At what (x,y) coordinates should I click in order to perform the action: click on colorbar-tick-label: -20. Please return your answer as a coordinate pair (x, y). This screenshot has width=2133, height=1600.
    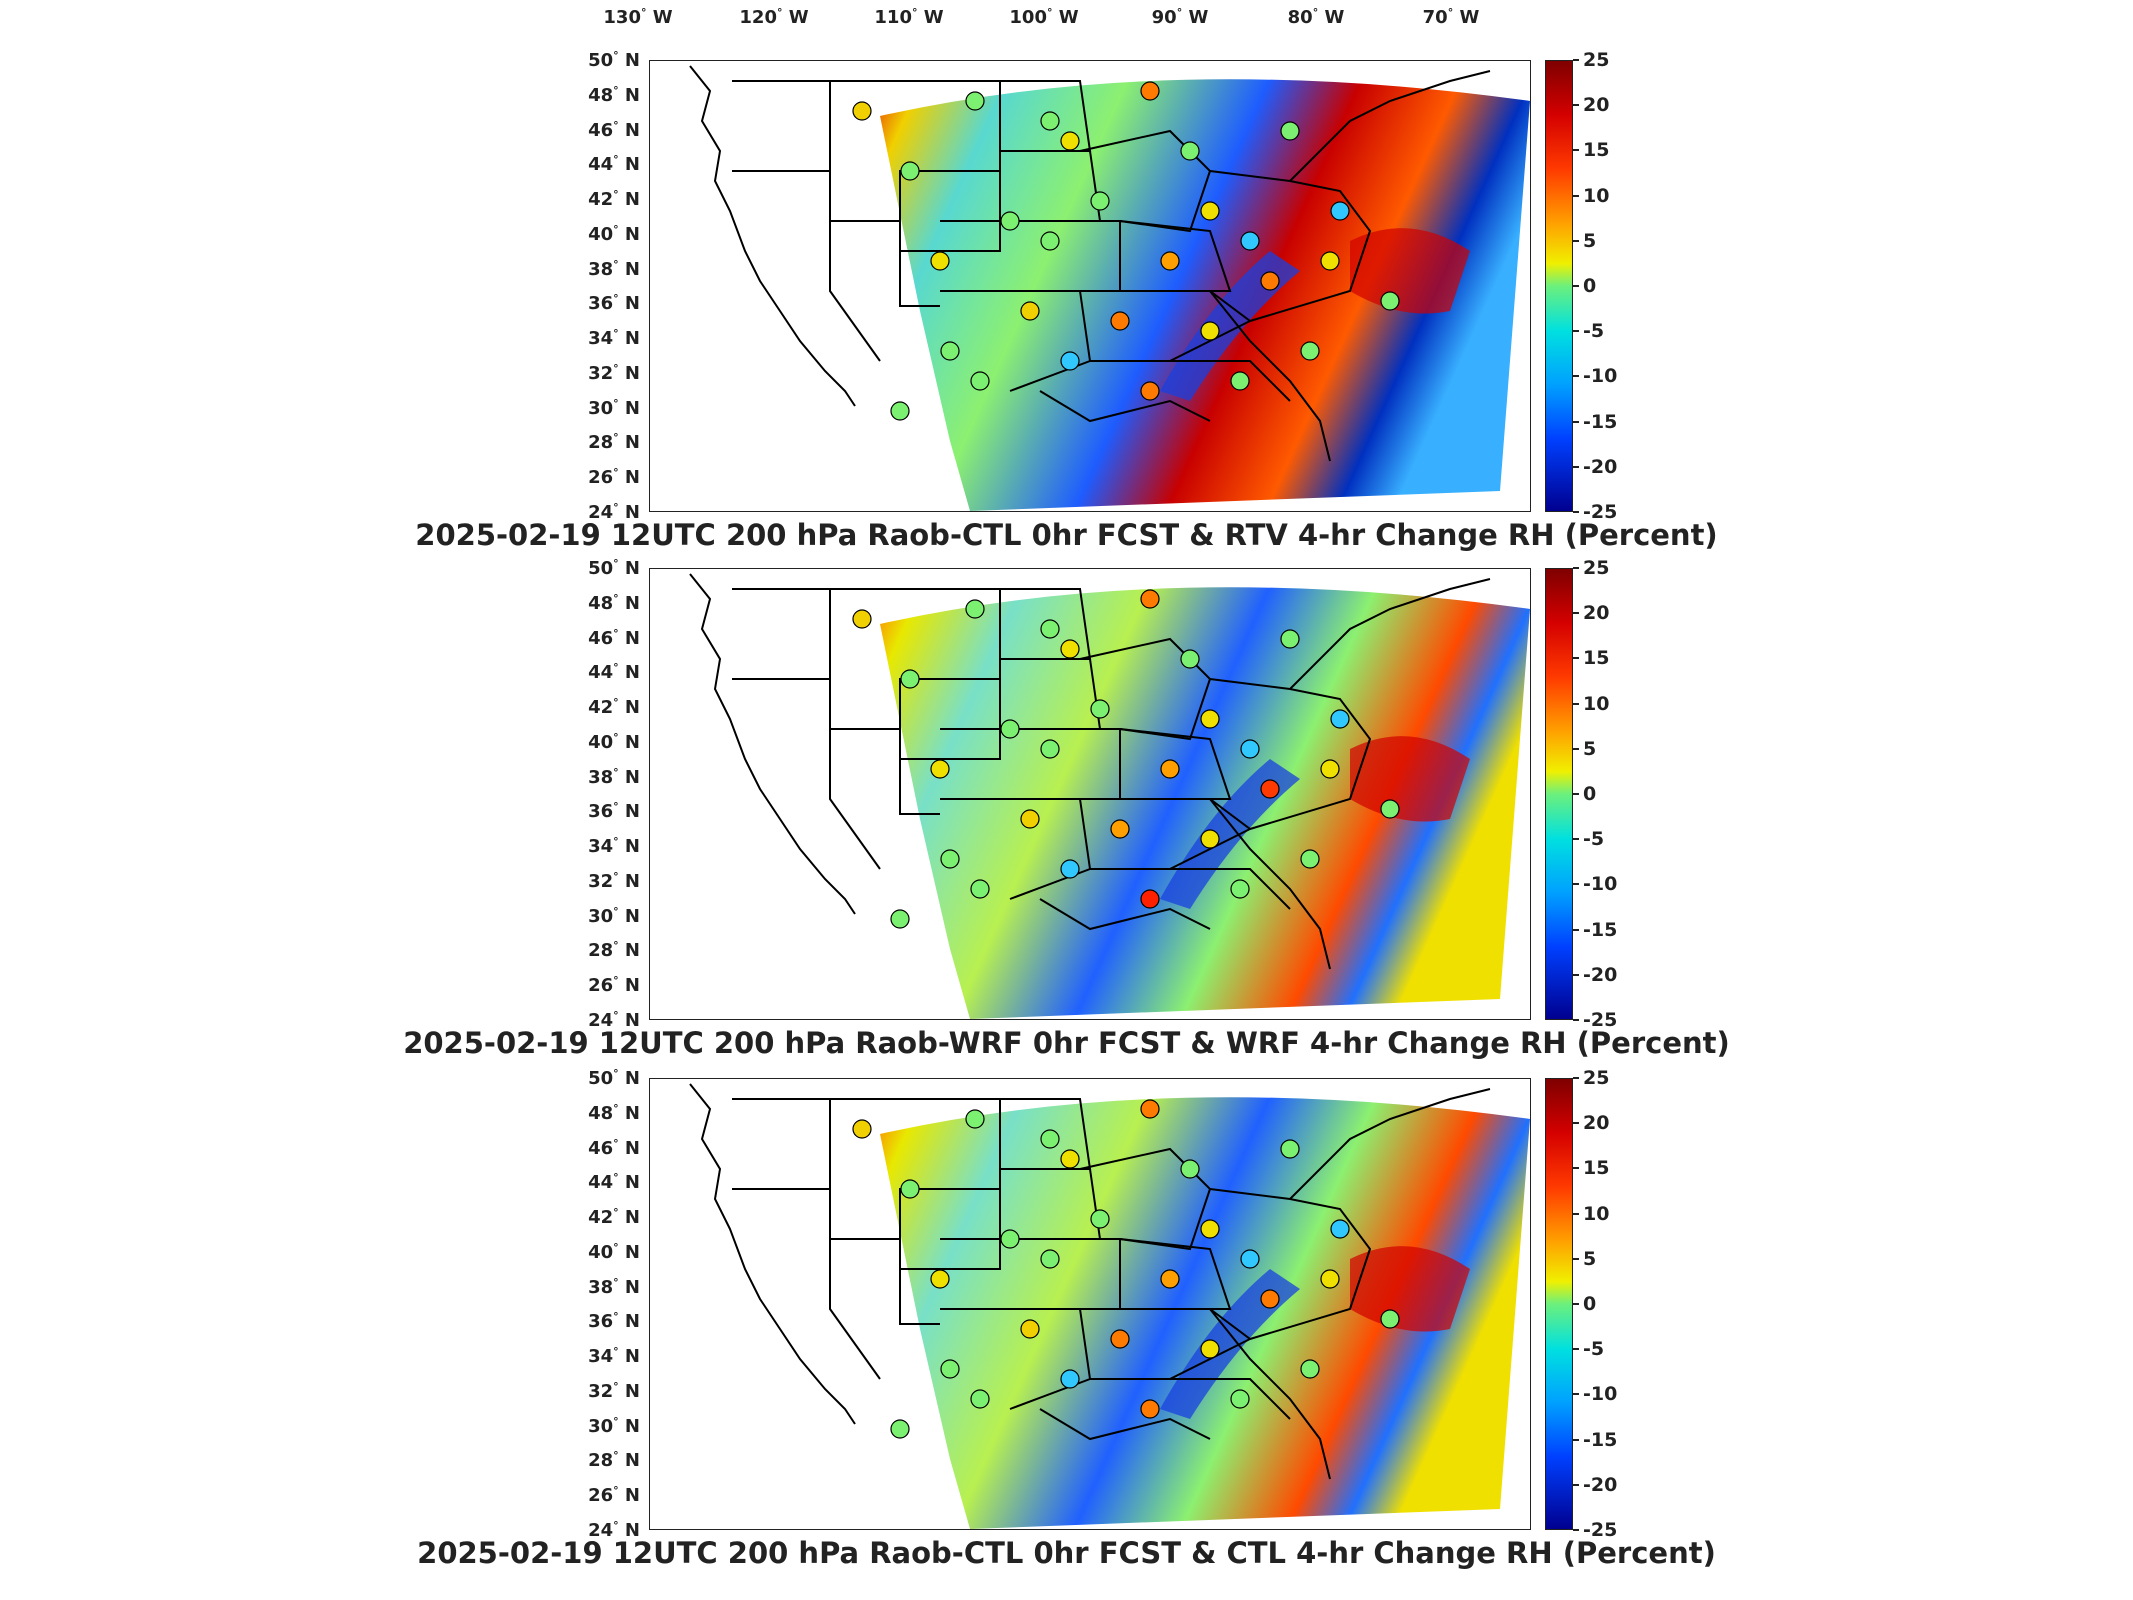
    Looking at the image, I should click on (1600, 1484).